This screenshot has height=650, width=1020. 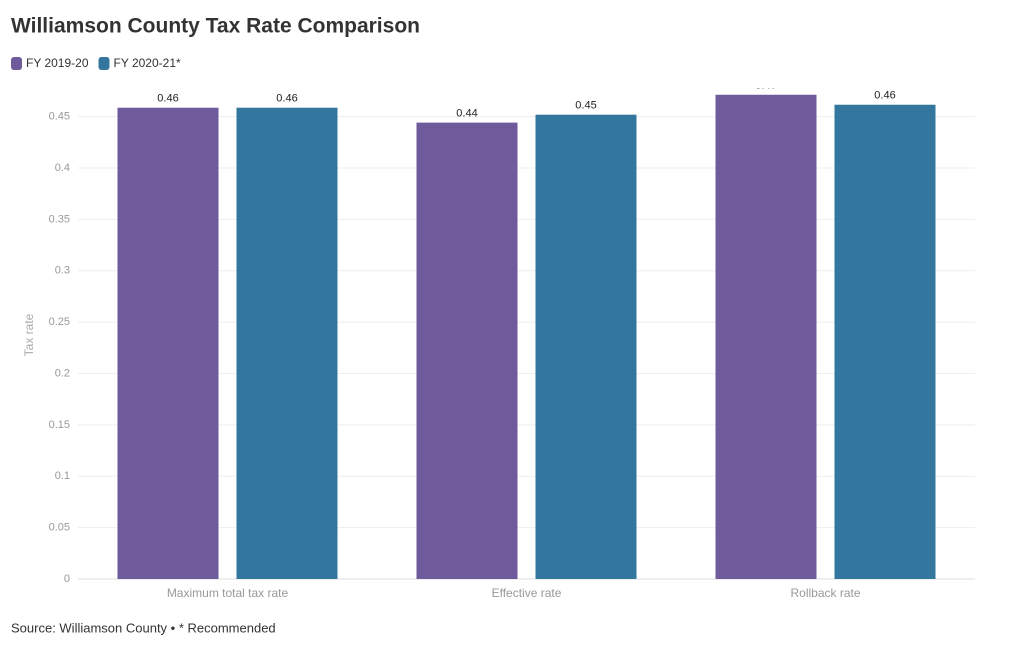 What do you see at coordinates (825, 593) in the screenshot?
I see `x-tick-label: Rollback rate` at bounding box center [825, 593].